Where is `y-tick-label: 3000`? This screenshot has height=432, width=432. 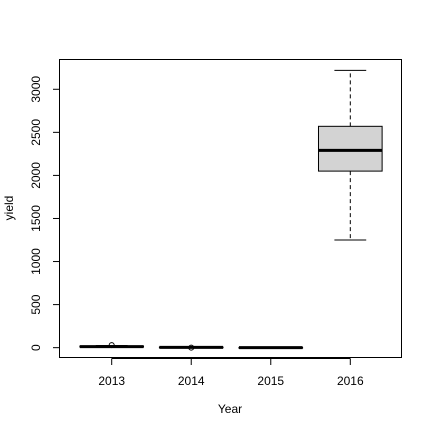 y-tick-label: 3000 is located at coordinates (36, 89).